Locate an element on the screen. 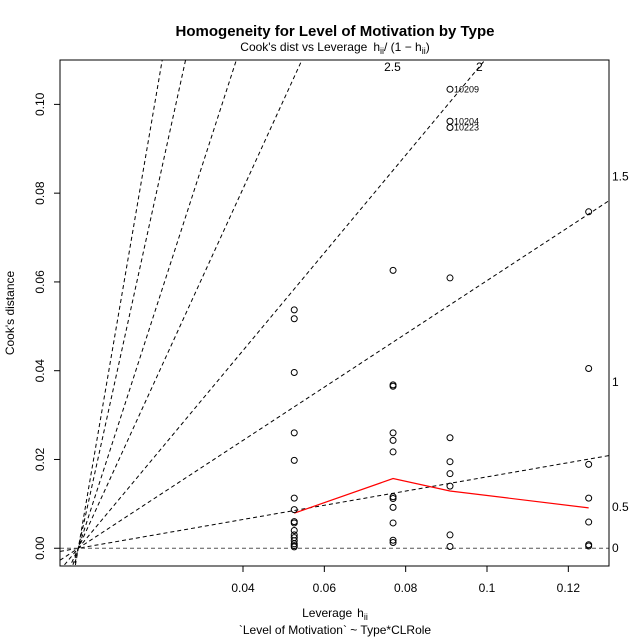  smooth-line is located at coordinates (441, 495).